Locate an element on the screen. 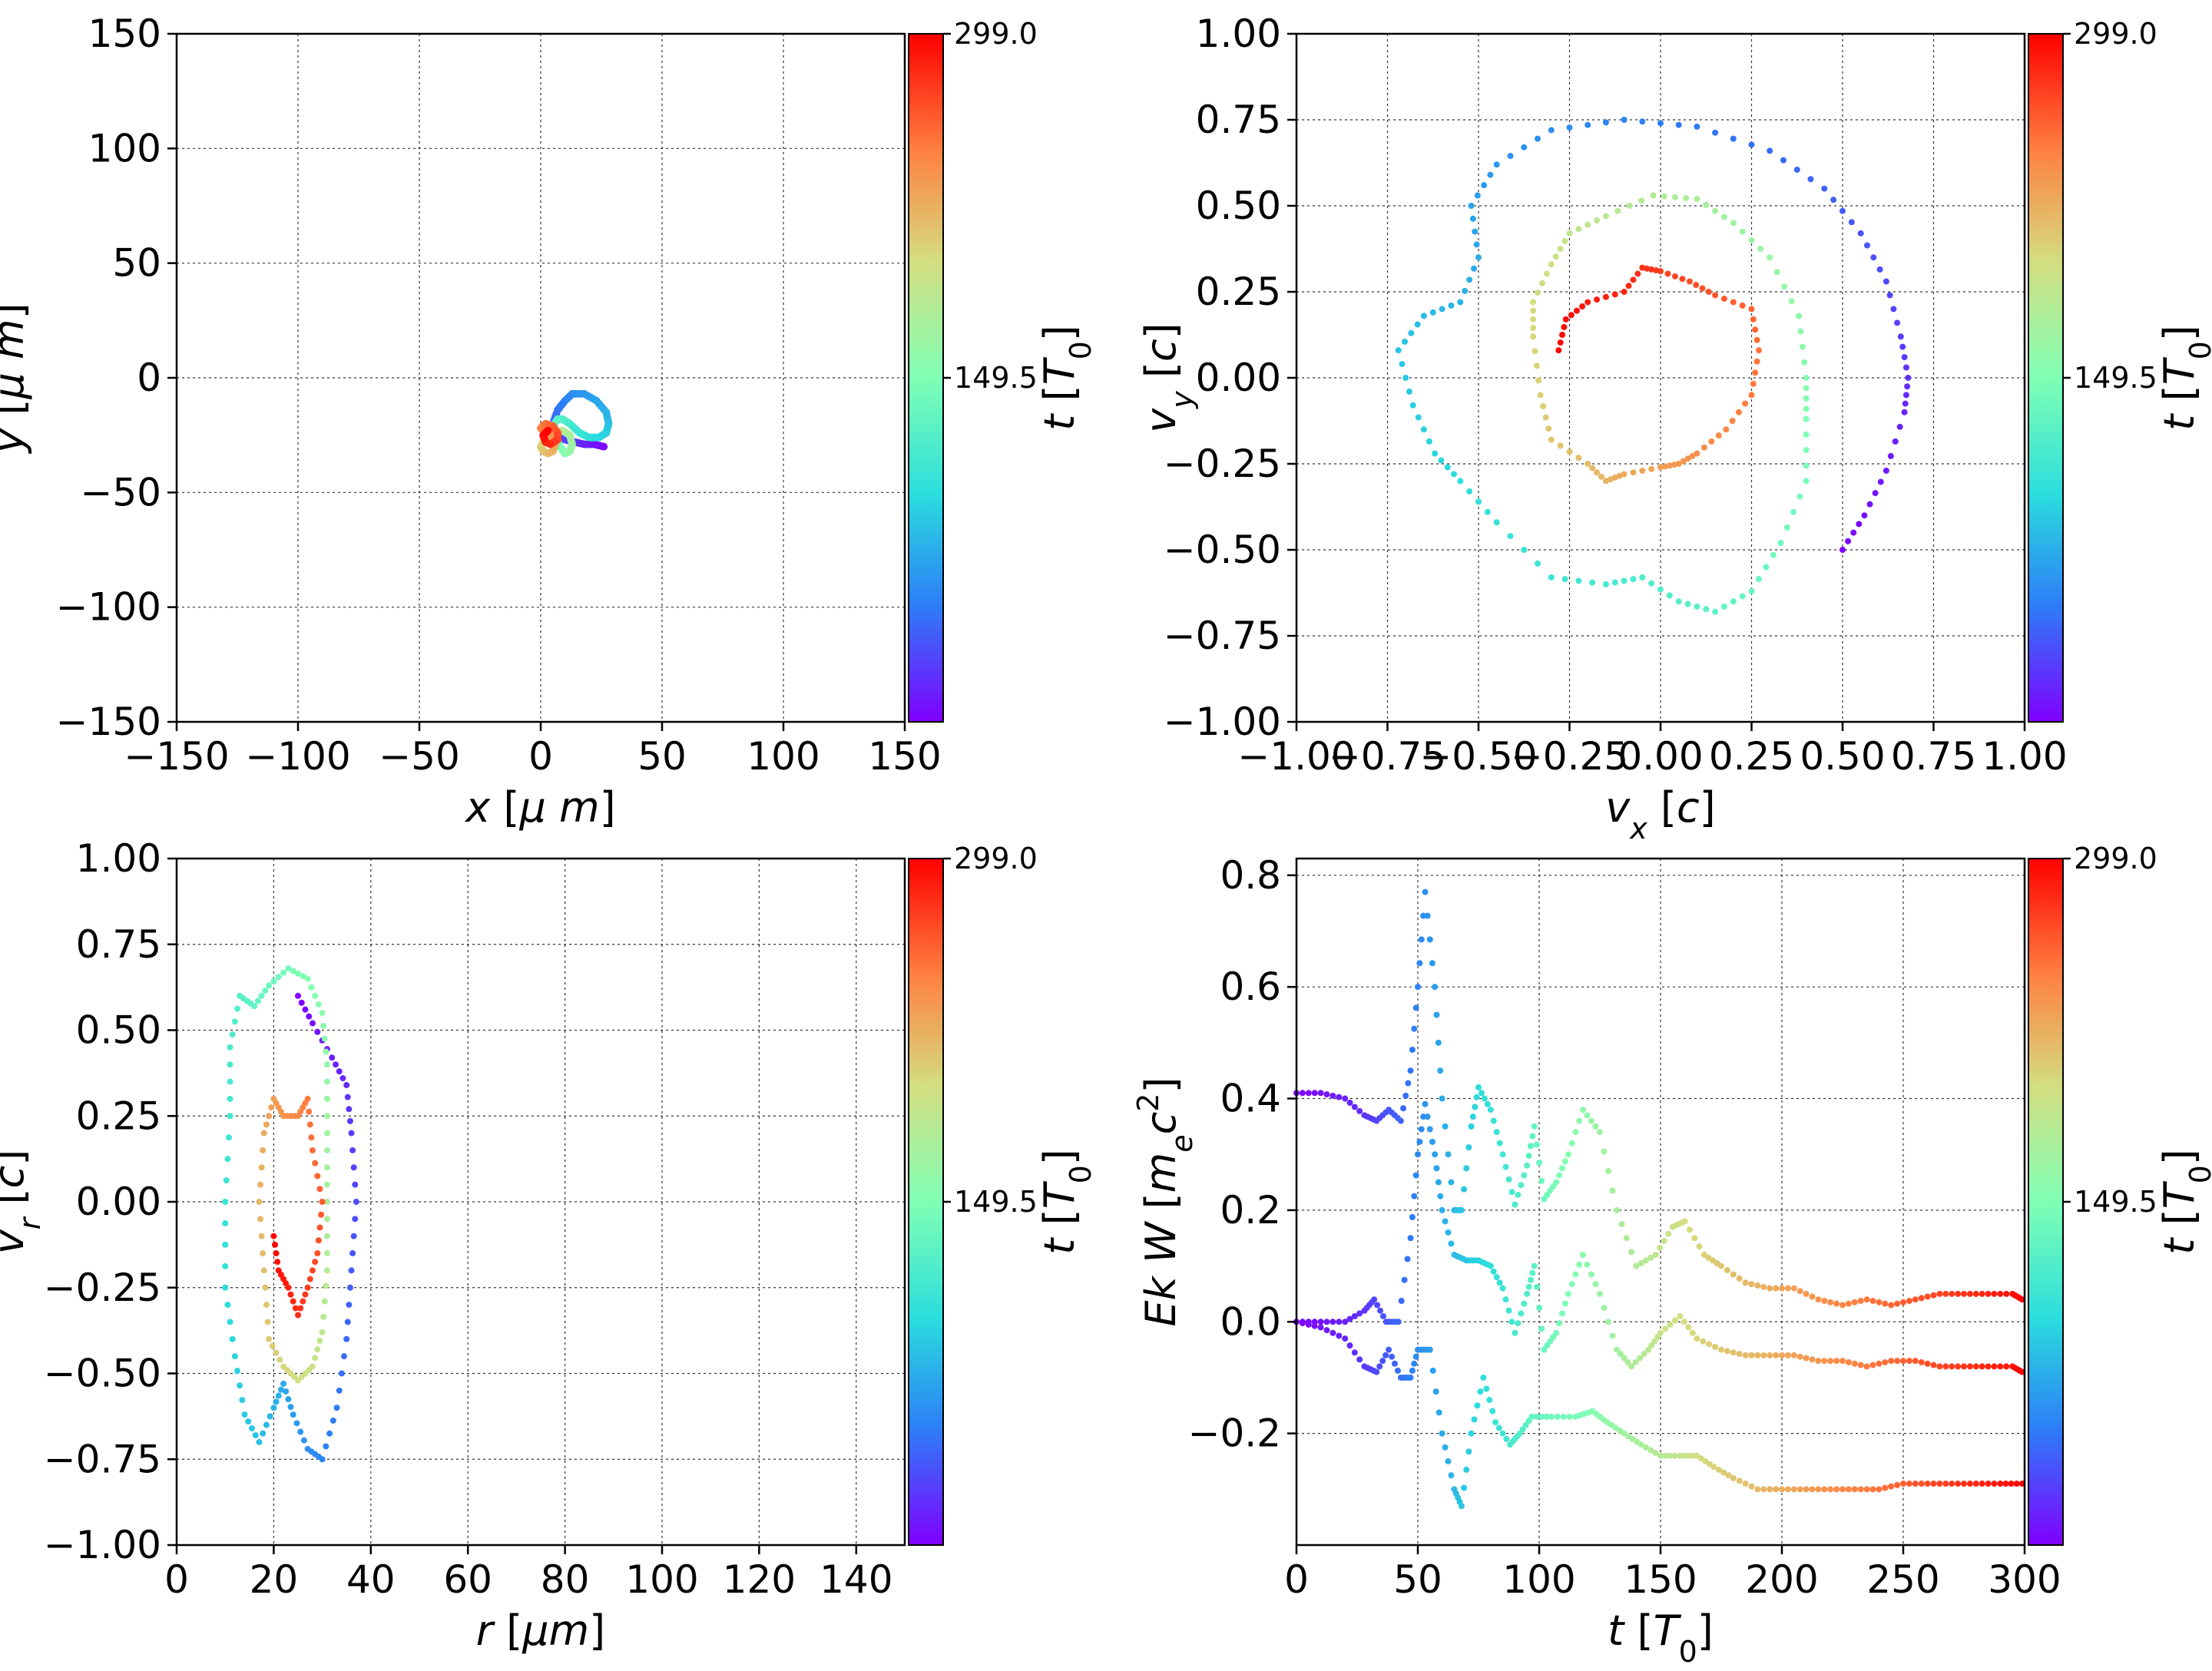 The height and width of the screenshot is (1671, 2212). grid-lines is located at coordinates (541, 378).